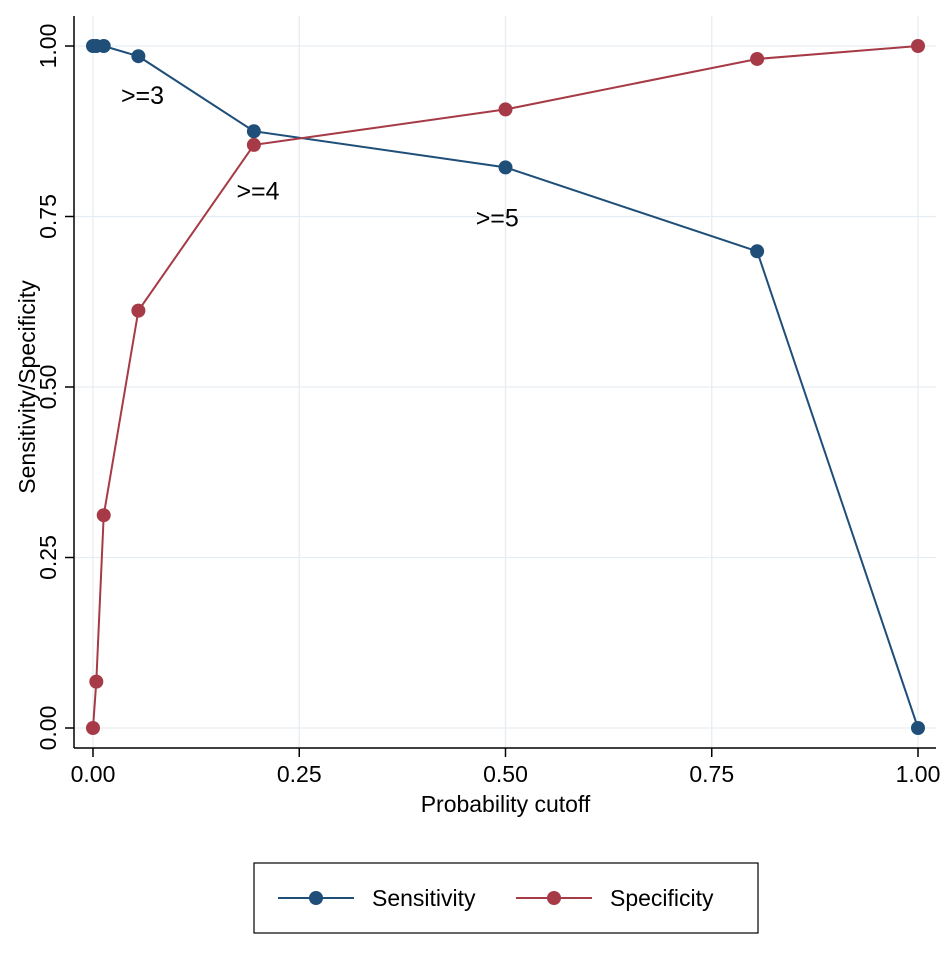  Describe the element at coordinates (142, 96) in the screenshot. I see `annotation-0: >=3` at that location.